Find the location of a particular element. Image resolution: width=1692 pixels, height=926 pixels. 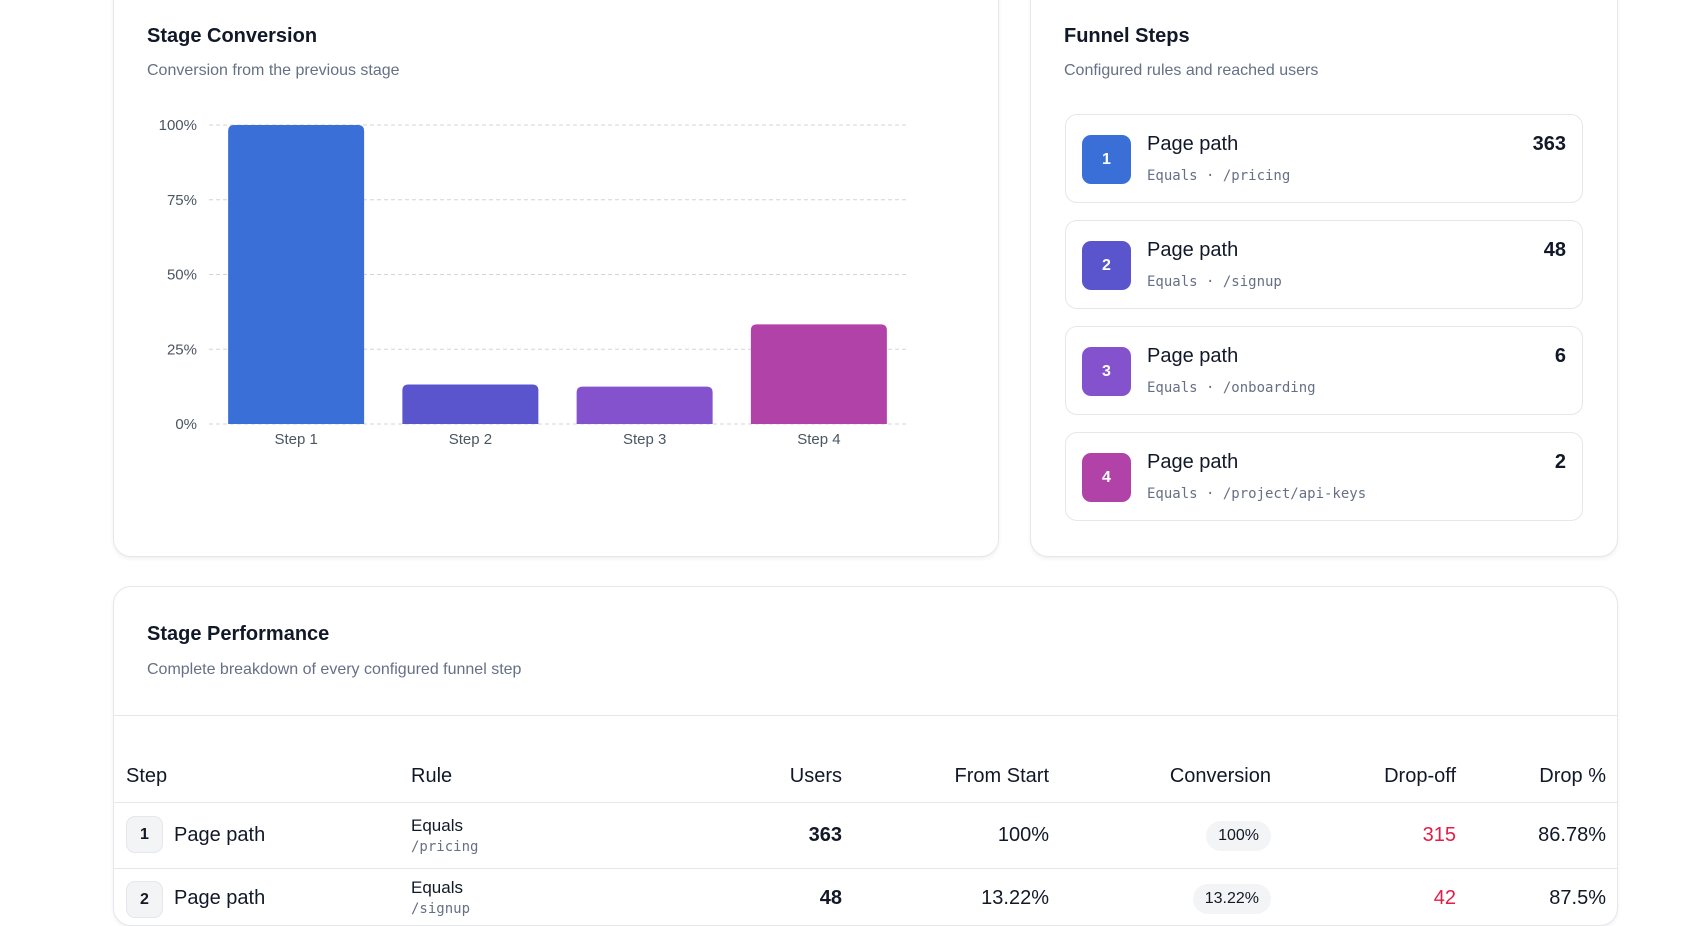

column-header-from-start: From Start is located at coordinates (1001, 776).